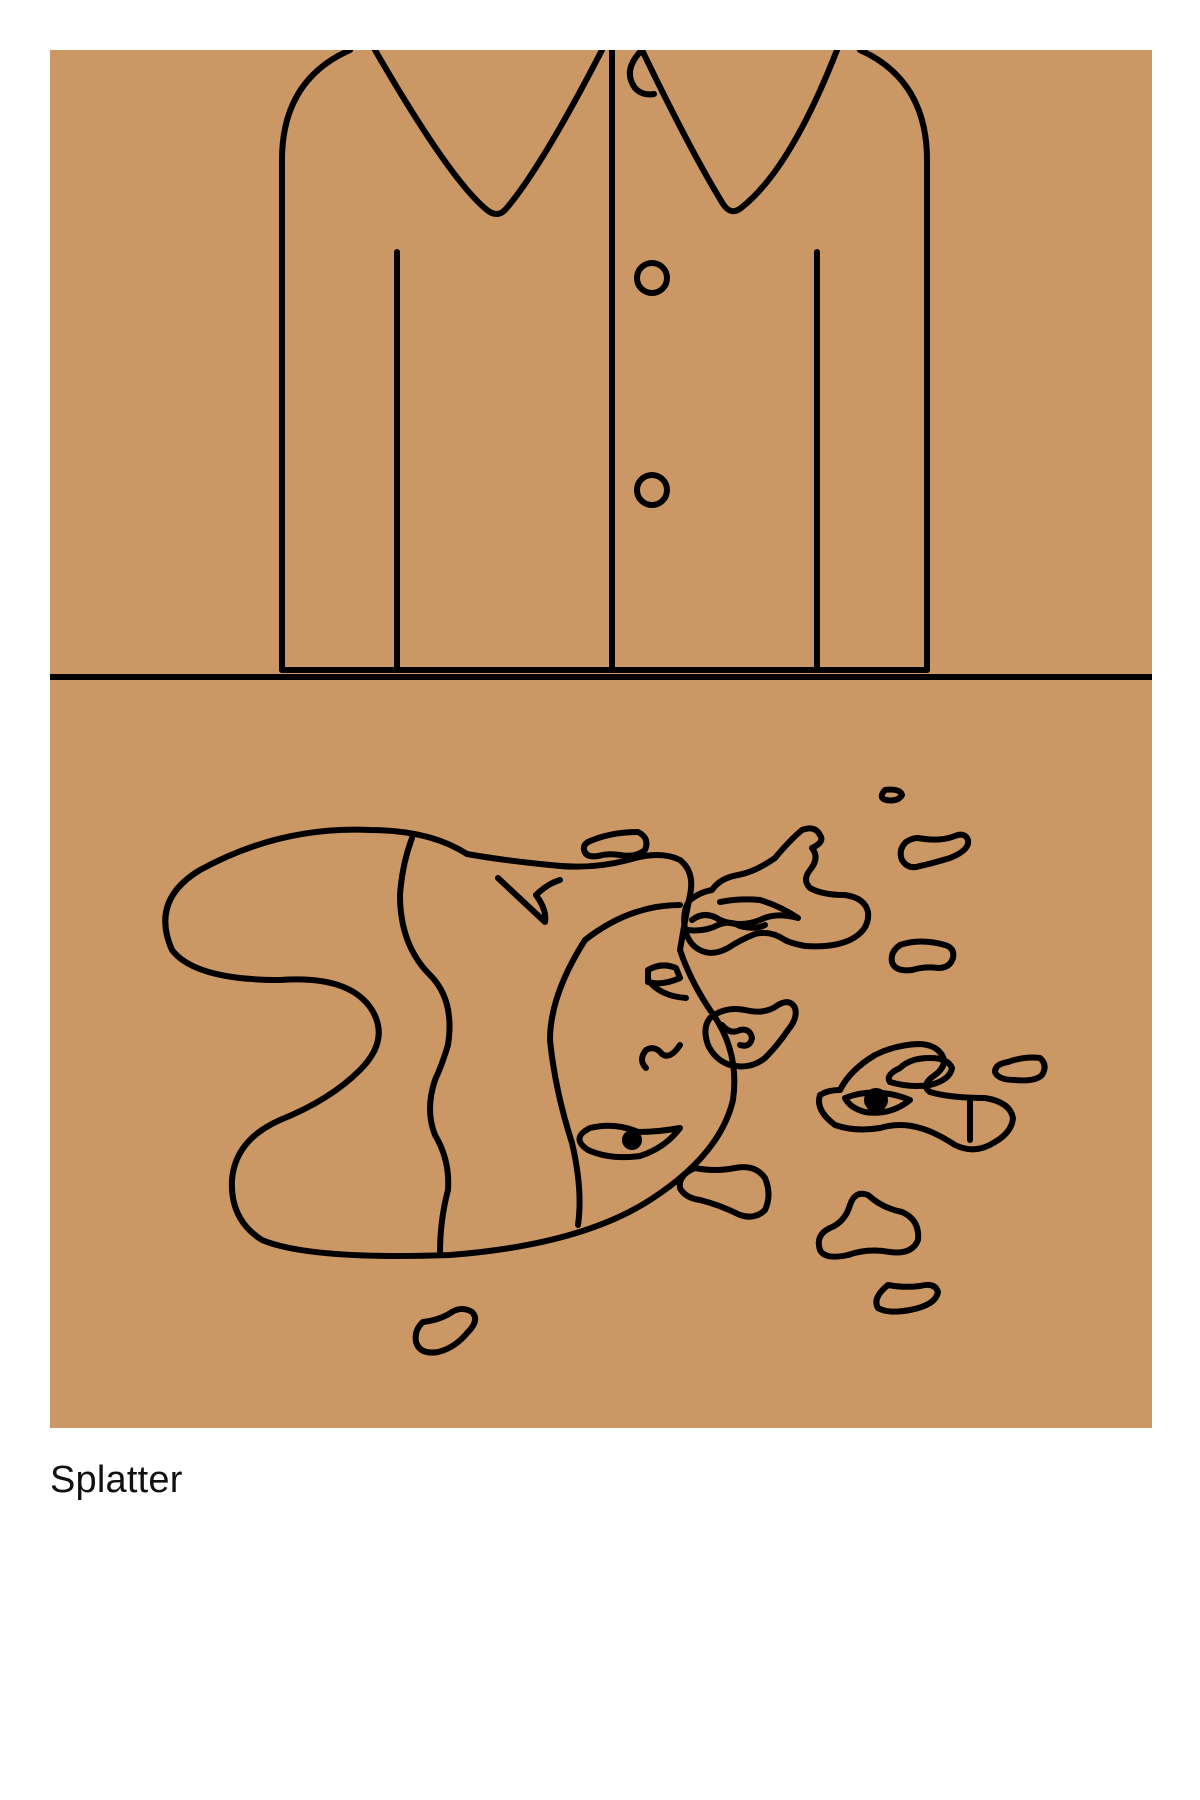 The image size is (1200, 1800). What do you see at coordinates (488, 133) in the screenshot?
I see `shirt-left-collar` at bounding box center [488, 133].